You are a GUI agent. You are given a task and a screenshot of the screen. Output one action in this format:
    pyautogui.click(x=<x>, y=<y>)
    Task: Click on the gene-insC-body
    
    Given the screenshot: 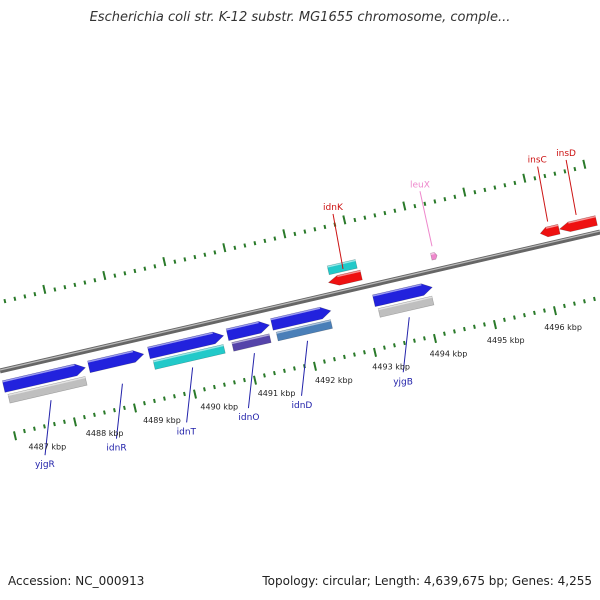 What is the action you would take?
    pyautogui.click(x=550, y=230)
    